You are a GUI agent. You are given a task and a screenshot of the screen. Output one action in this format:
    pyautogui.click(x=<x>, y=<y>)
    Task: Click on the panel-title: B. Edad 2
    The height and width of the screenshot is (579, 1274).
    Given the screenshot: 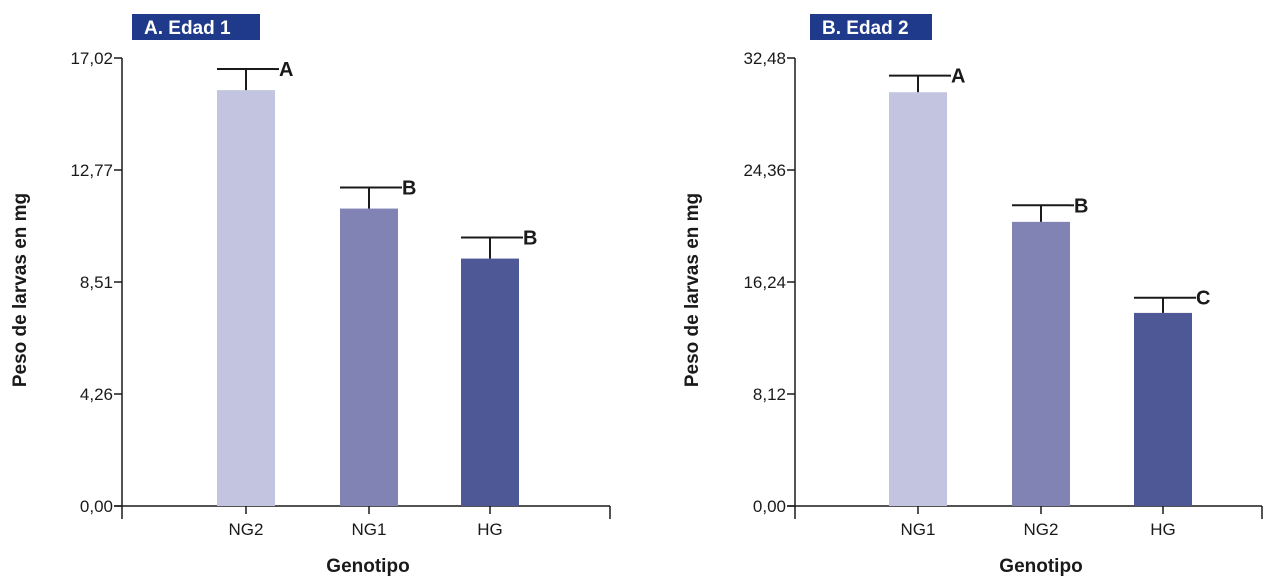 What is the action you would take?
    pyautogui.click(x=865, y=28)
    